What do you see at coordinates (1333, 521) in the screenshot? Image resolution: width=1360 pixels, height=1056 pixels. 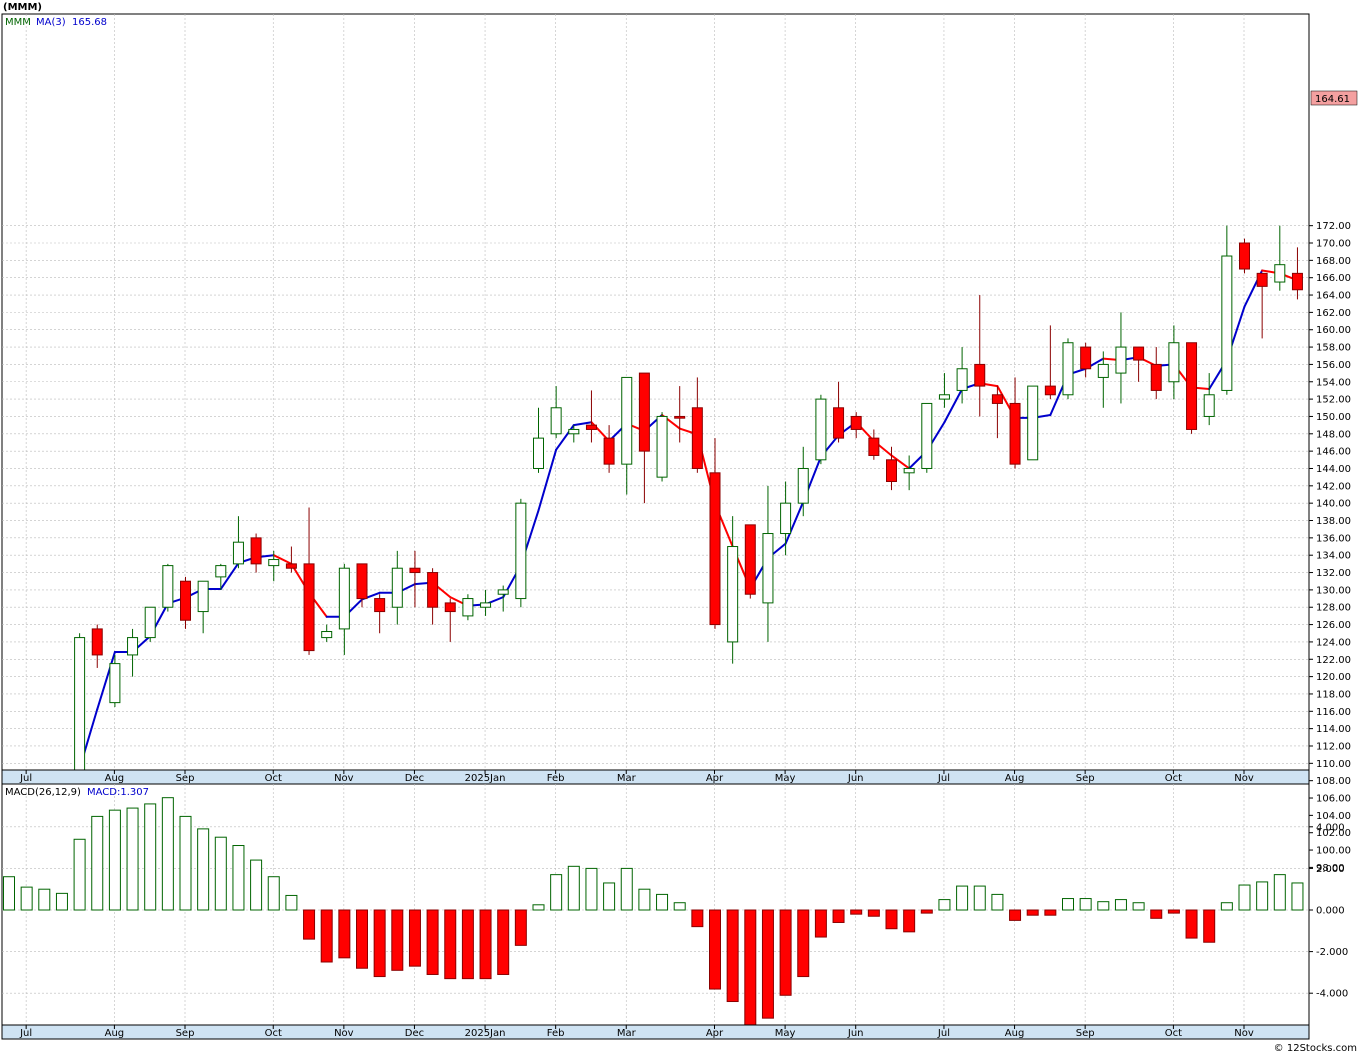 I see `price-y-tick-label: 138.00` at bounding box center [1333, 521].